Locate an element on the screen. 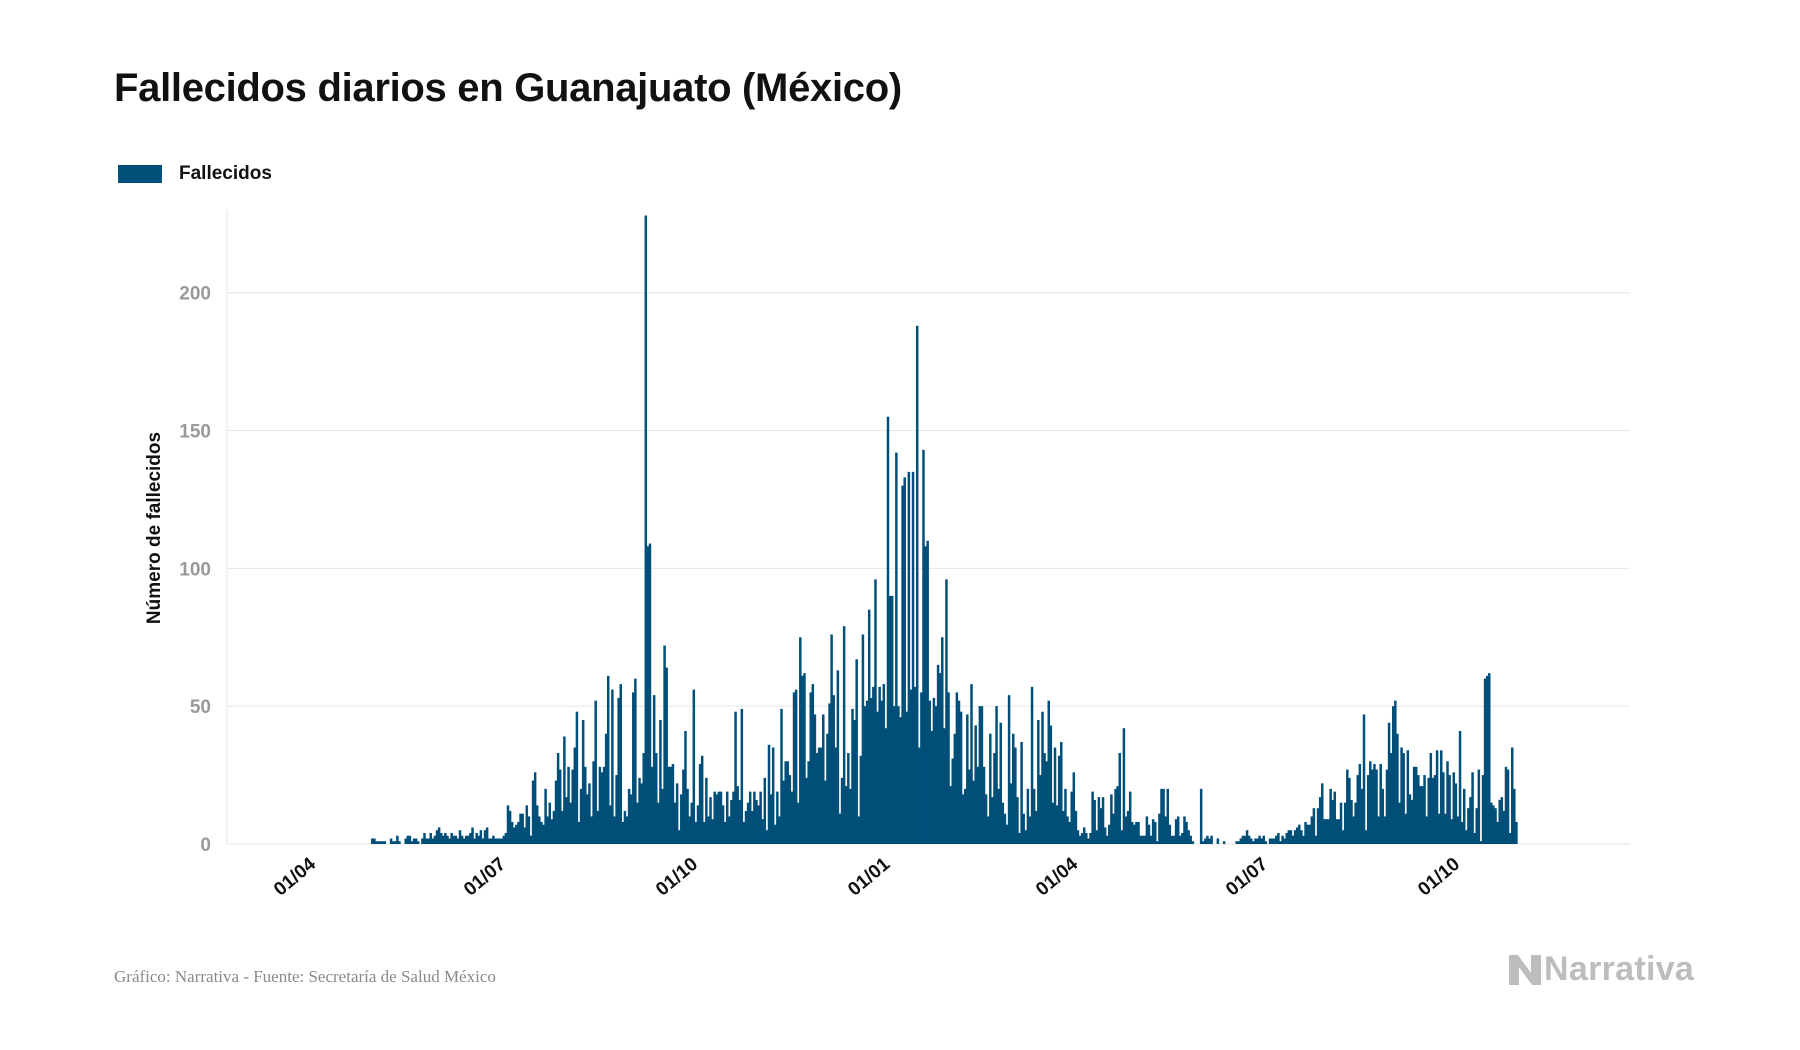  legend-label: Fallecidos is located at coordinates (225, 173).